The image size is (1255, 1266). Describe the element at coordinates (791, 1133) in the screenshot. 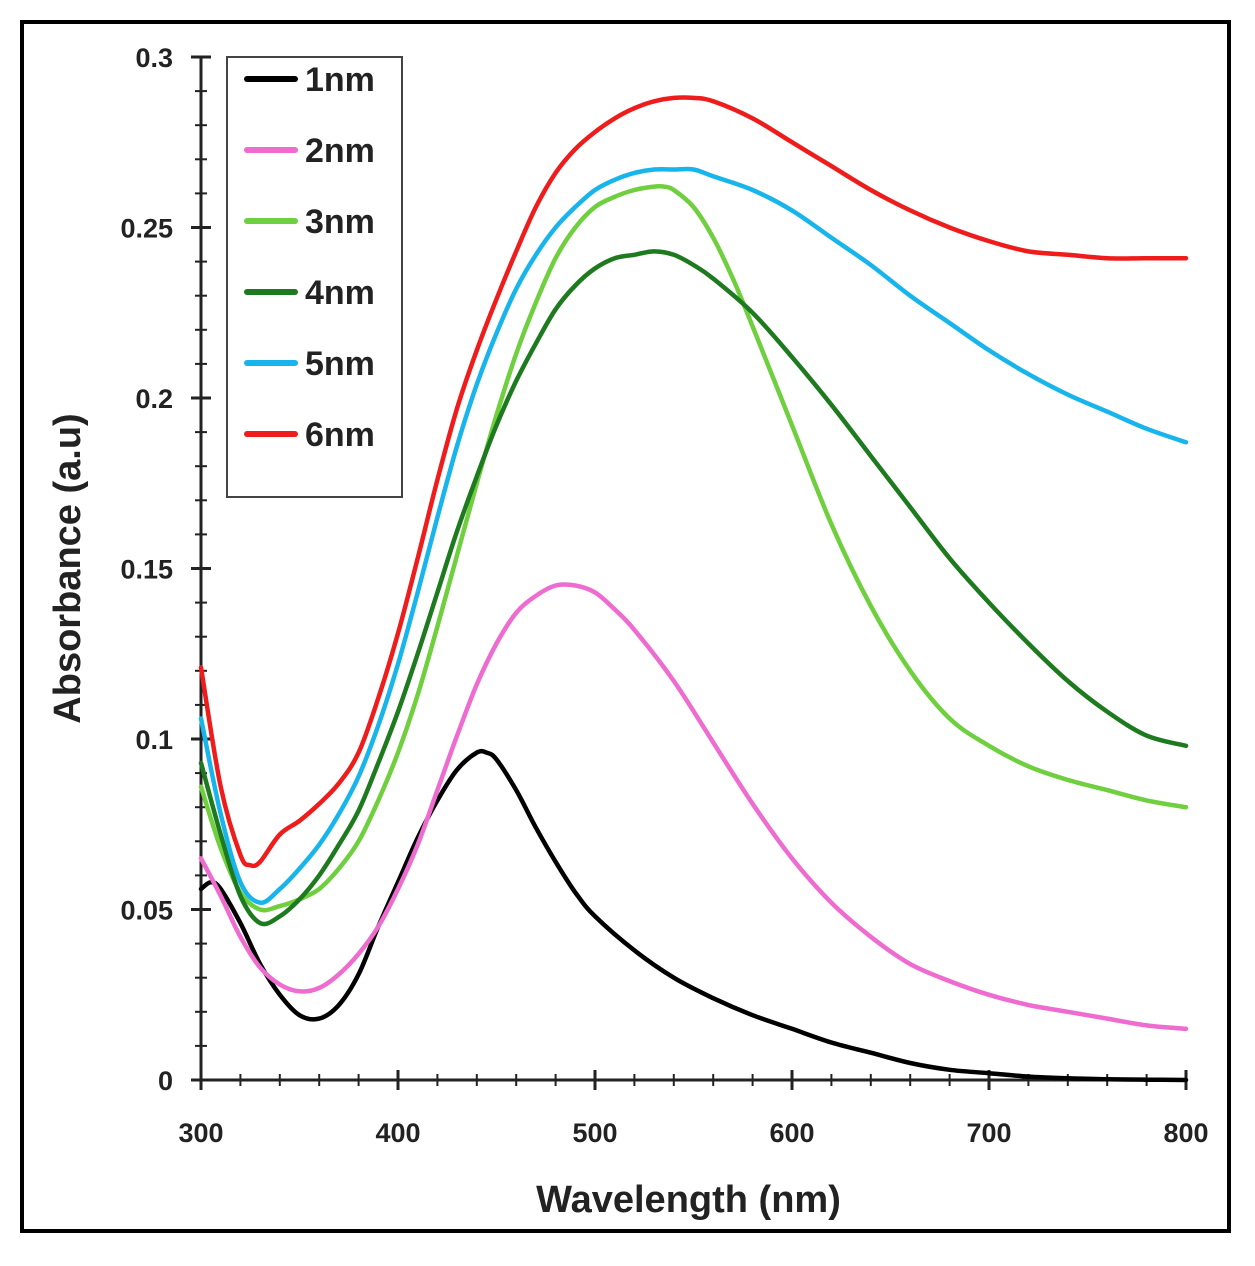

I see `x-tick-label: 600` at that location.